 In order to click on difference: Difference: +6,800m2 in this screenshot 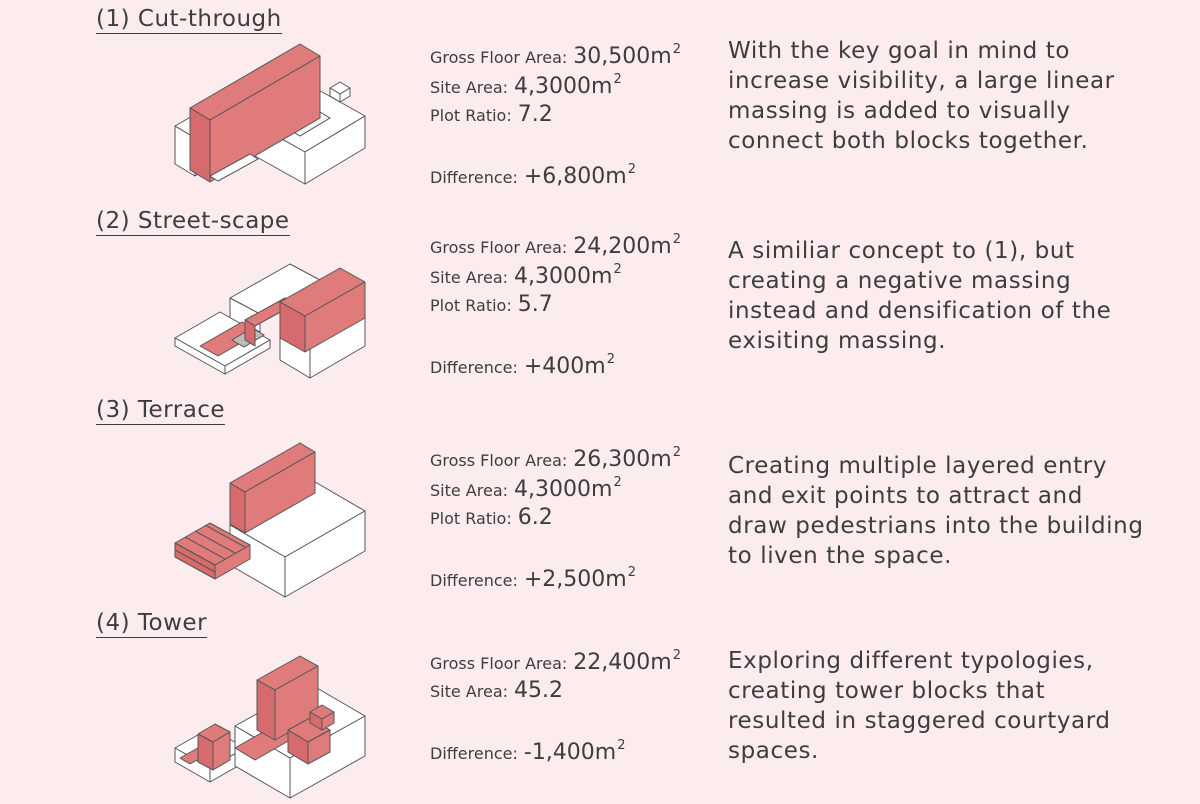, I will do `click(533, 175)`.